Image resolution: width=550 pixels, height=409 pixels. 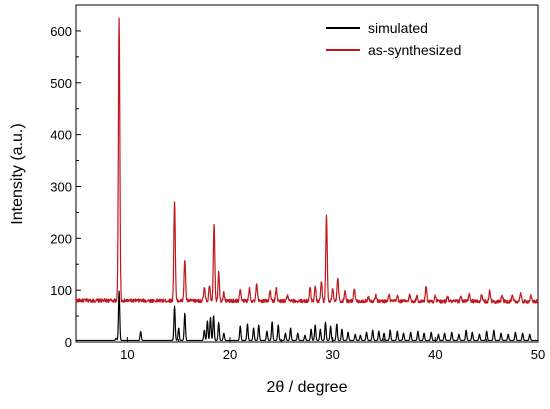 What do you see at coordinates (393, 39) in the screenshot?
I see `legend: simulated as-synthesized` at bounding box center [393, 39].